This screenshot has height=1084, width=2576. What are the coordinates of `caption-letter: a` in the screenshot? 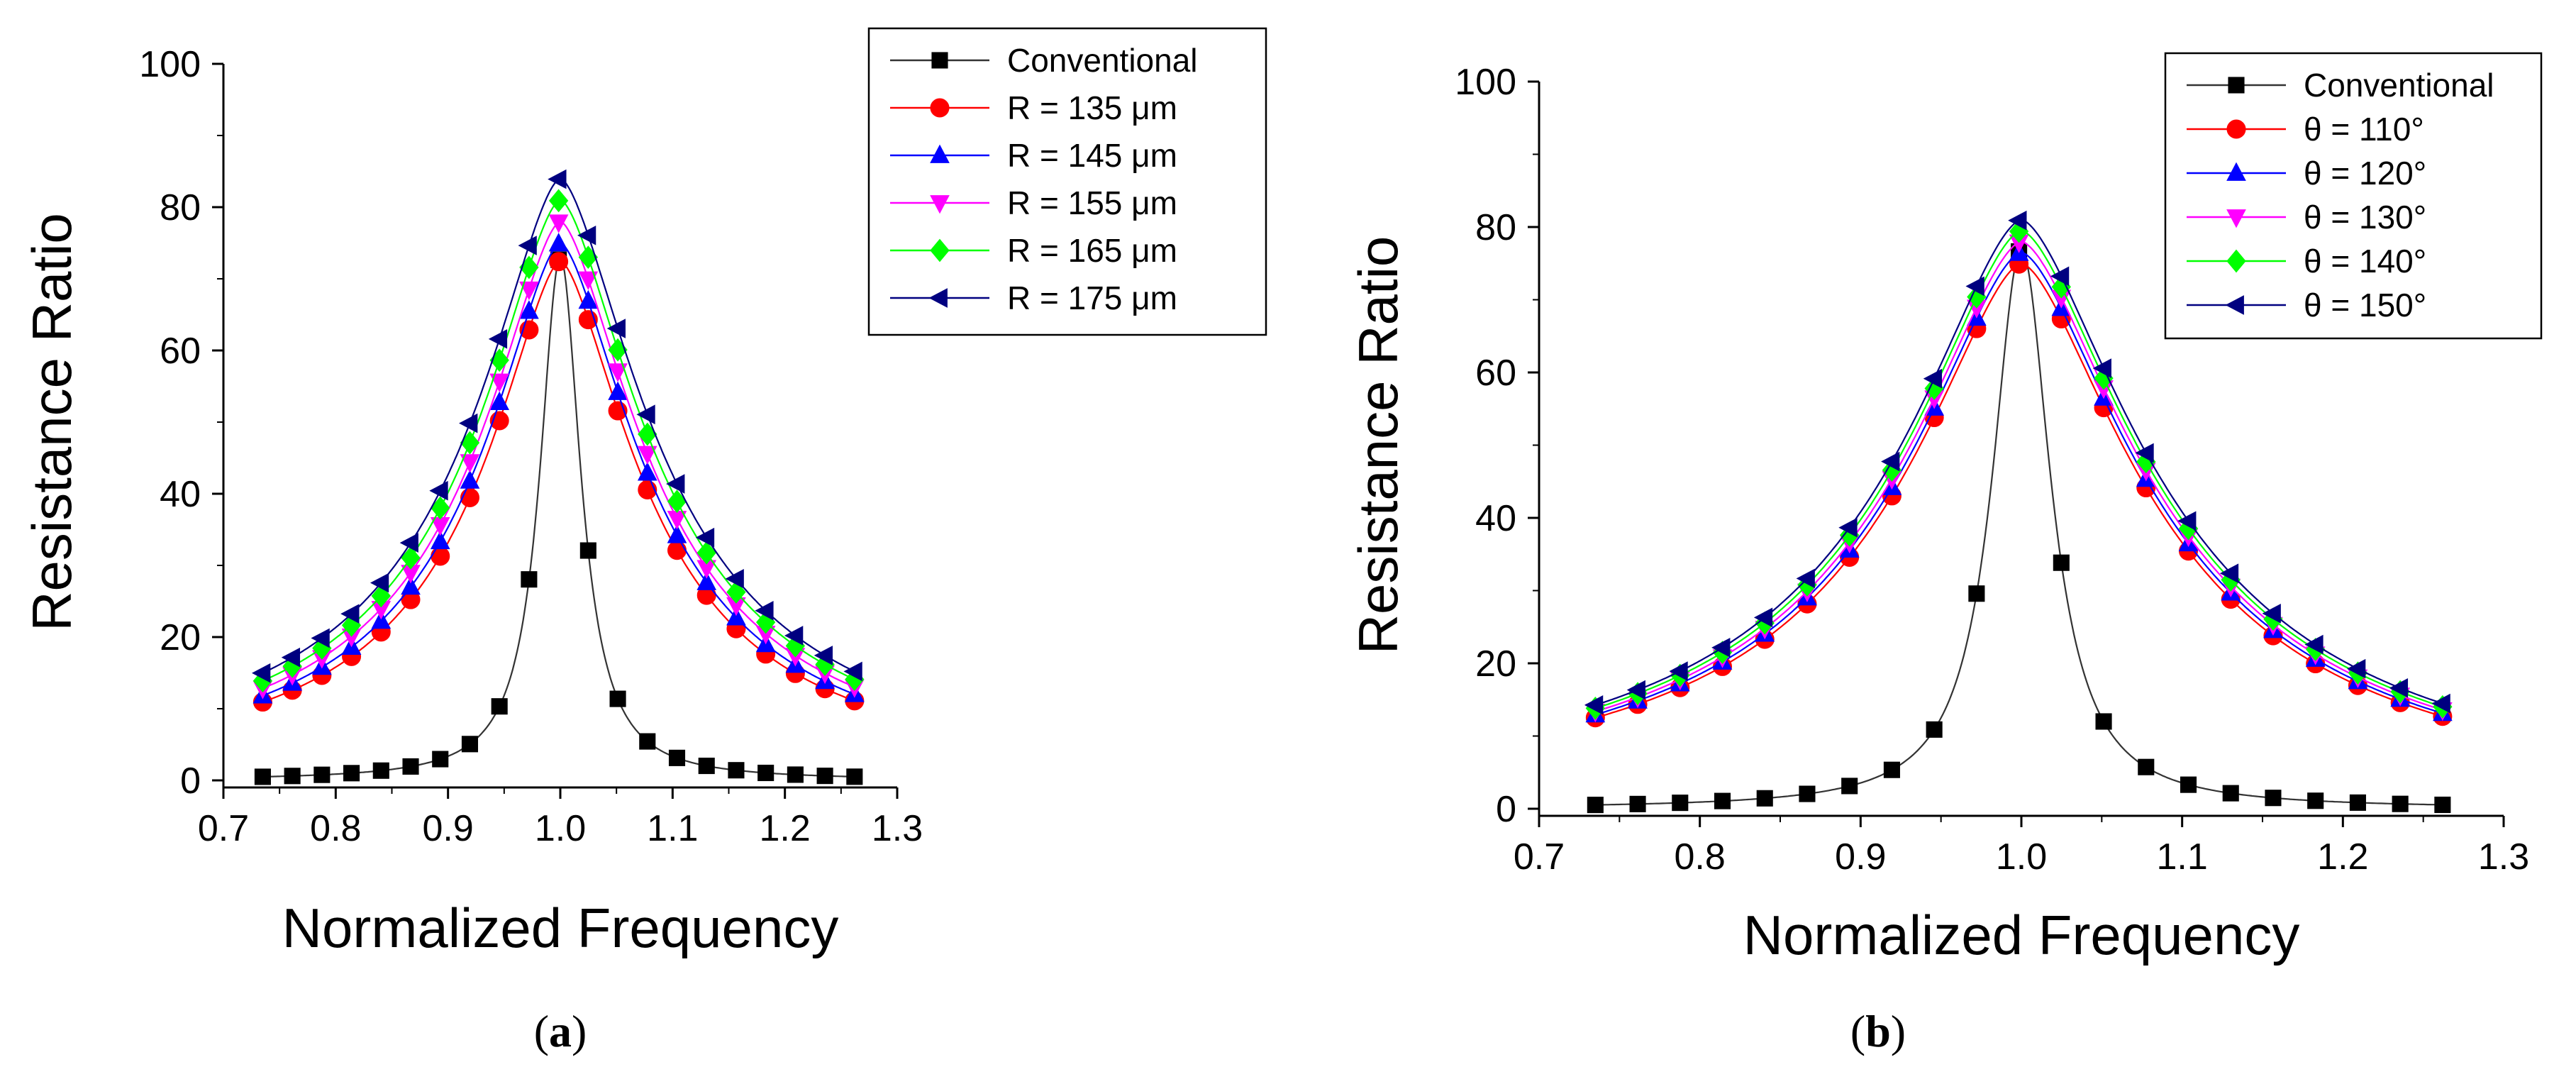 It's located at (560, 1031).